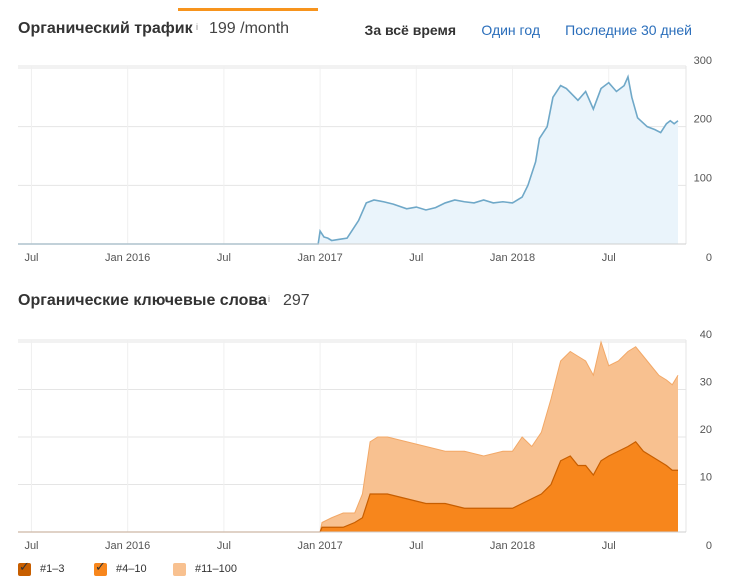 This screenshot has width=734, height=577. What do you see at coordinates (706, 383) in the screenshot?
I see `y-tick-label: 30` at bounding box center [706, 383].